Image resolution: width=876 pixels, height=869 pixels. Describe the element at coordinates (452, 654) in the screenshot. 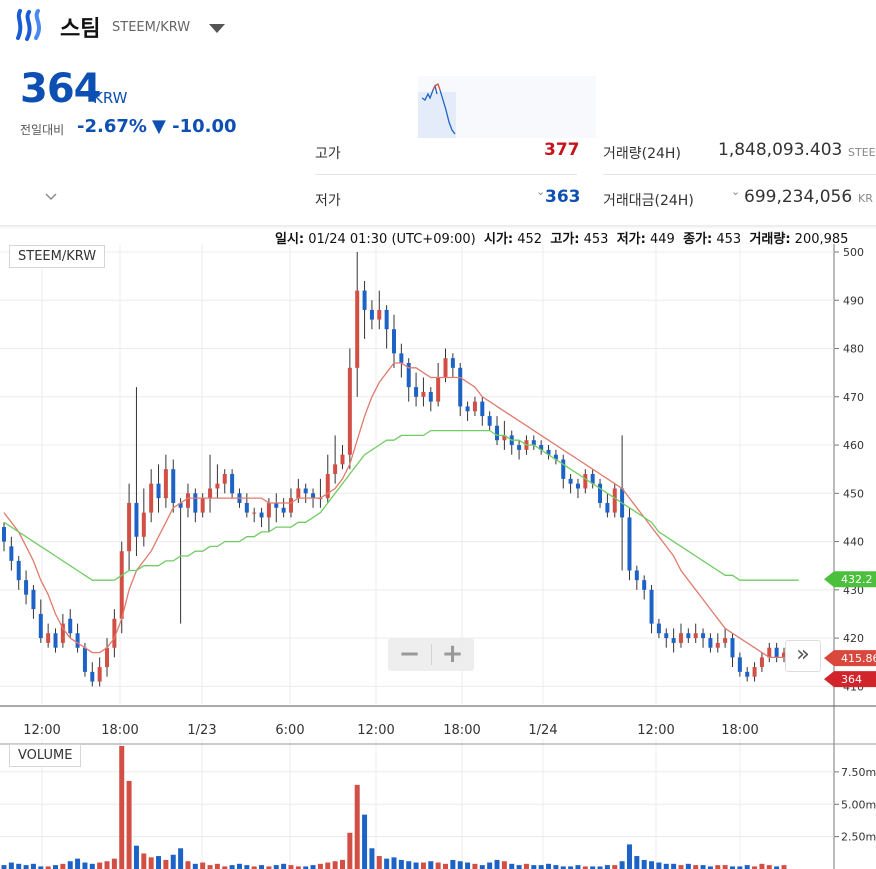

I see `zoom-in-button: +` at that location.